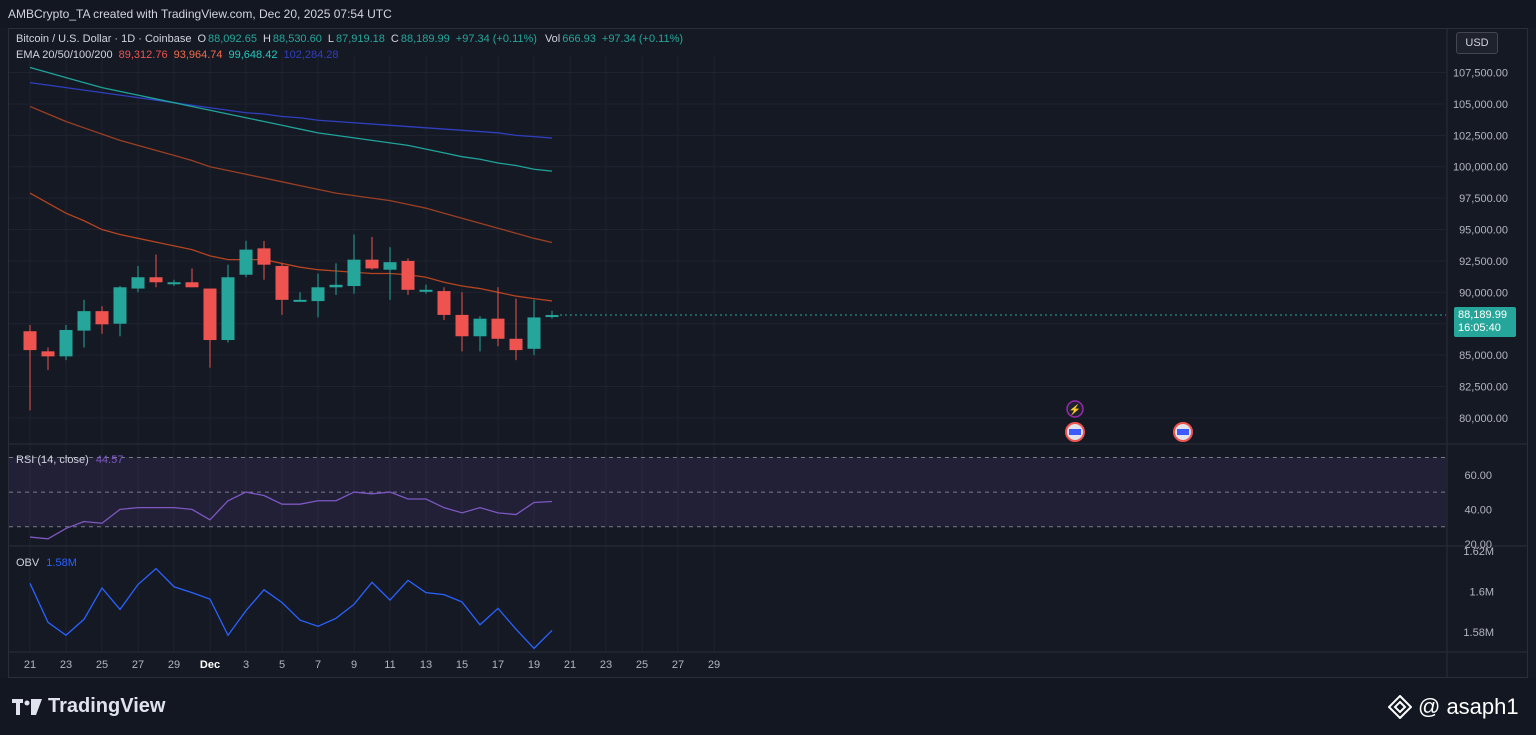 The height and width of the screenshot is (735, 1536). I want to click on low-label: L, so click(330, 39).